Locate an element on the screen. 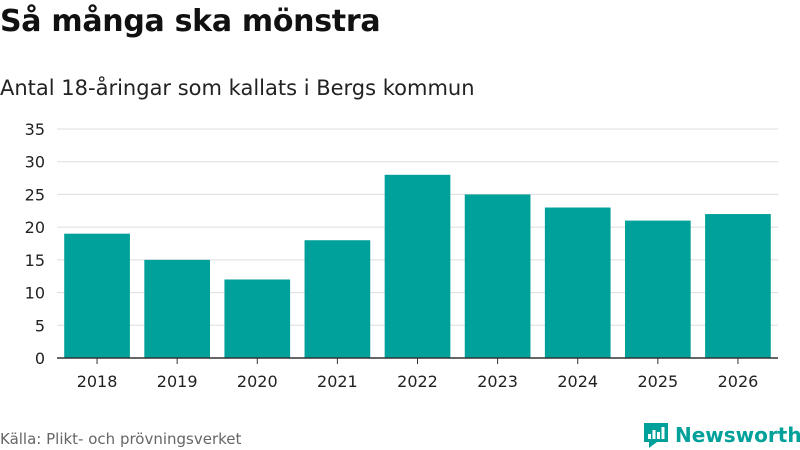 This screenshot has height=450, width=800. x-tick-label: 2024 is located at coordinates (577, 381).